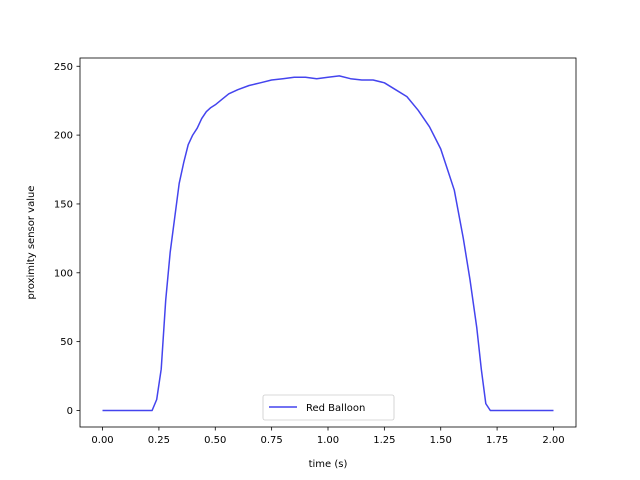  I want to click on y-axis-ticks: 0 50 100 150 200 250, so click(67, 239).